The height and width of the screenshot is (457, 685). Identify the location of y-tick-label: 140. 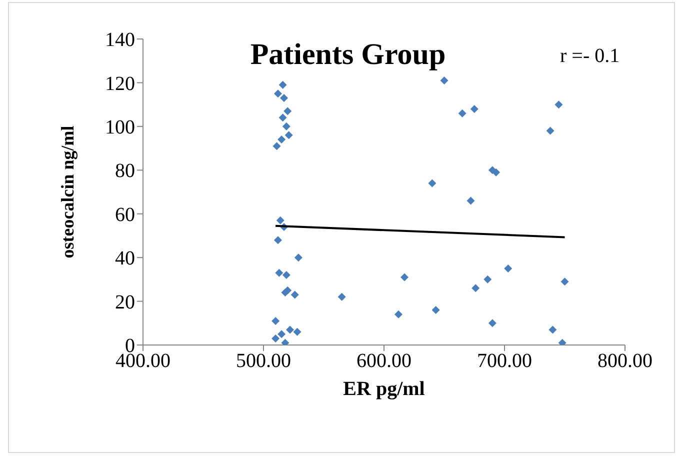
(120, 40).